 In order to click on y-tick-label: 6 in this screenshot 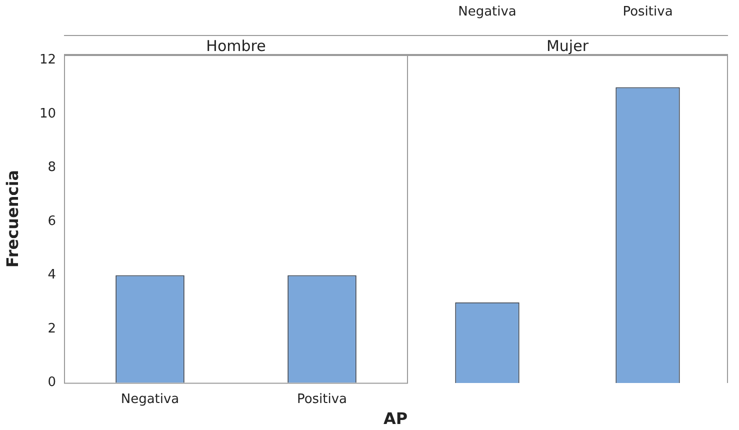, I will do `click(52, 222)`.